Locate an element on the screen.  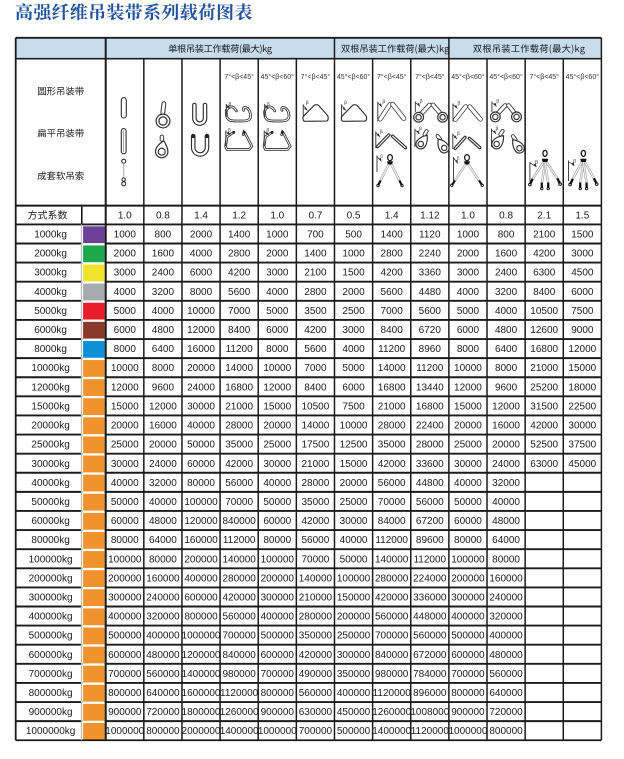
svg-text: 16000 is located at coordinates (163, 426).